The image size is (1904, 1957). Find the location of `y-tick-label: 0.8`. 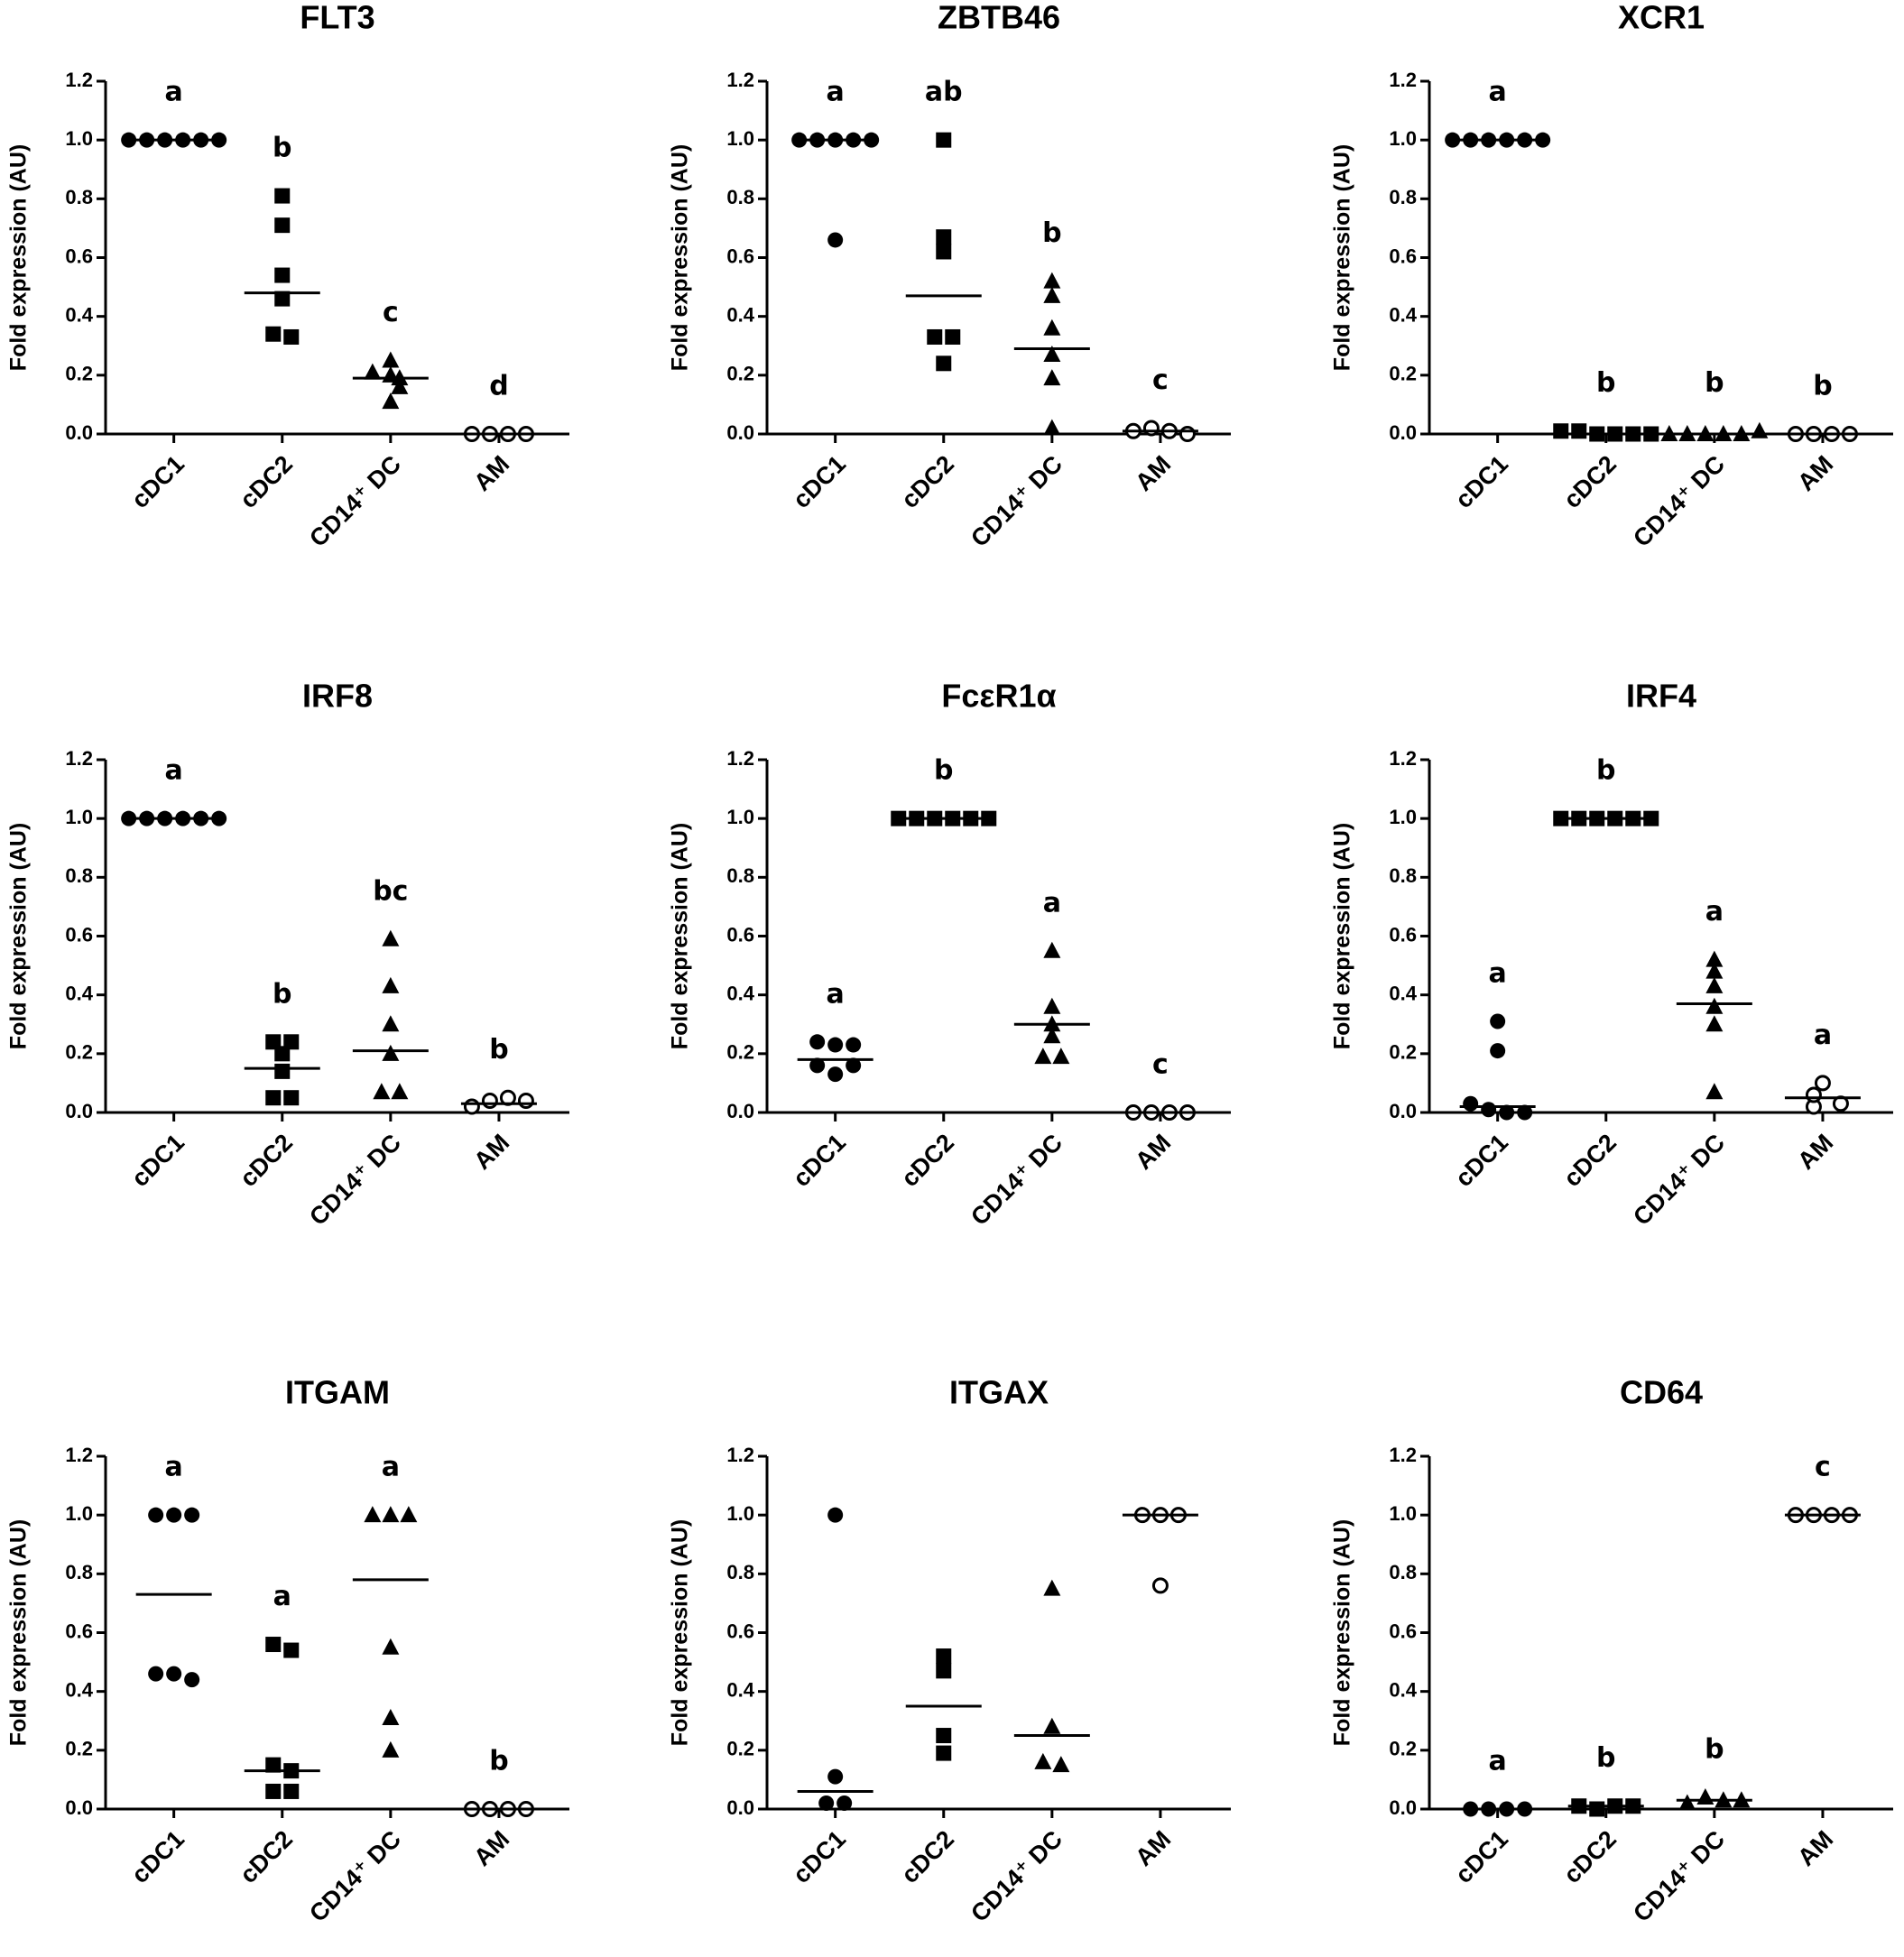

y-tick-label: 0.8 is located at coordinates (740, 1572).